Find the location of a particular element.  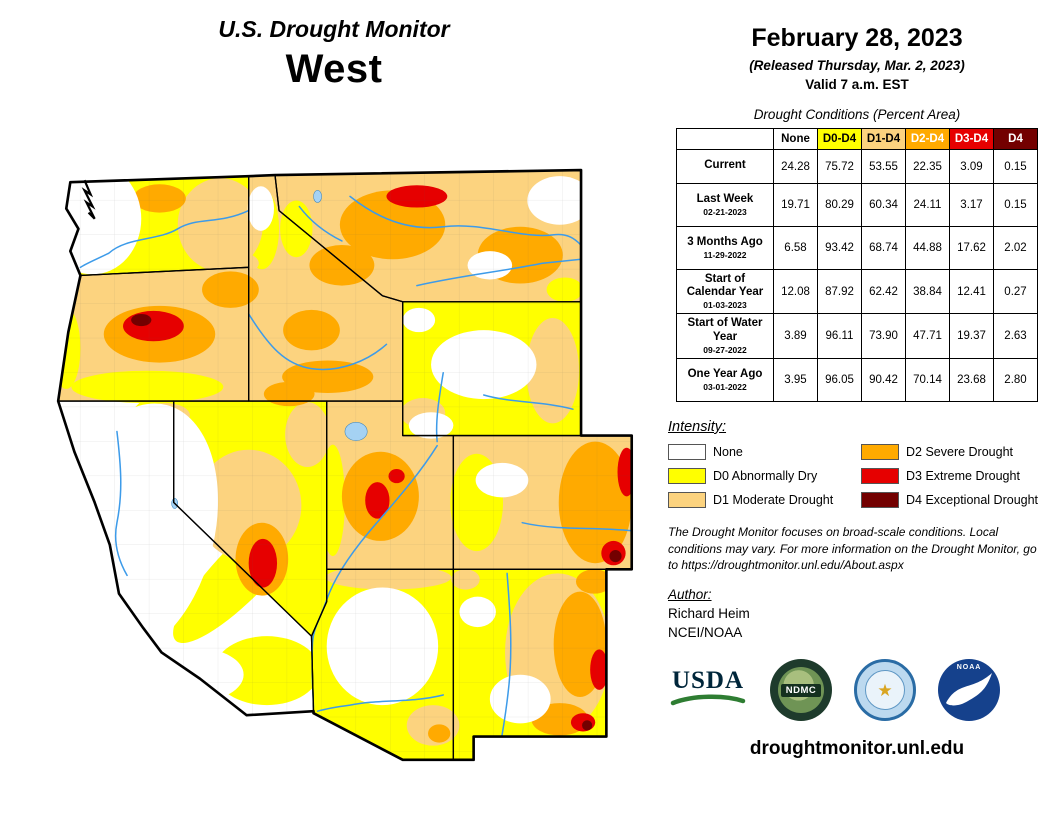

table-caption: Drought Conditions (Percent Area) is located at coordinates (857, 114).